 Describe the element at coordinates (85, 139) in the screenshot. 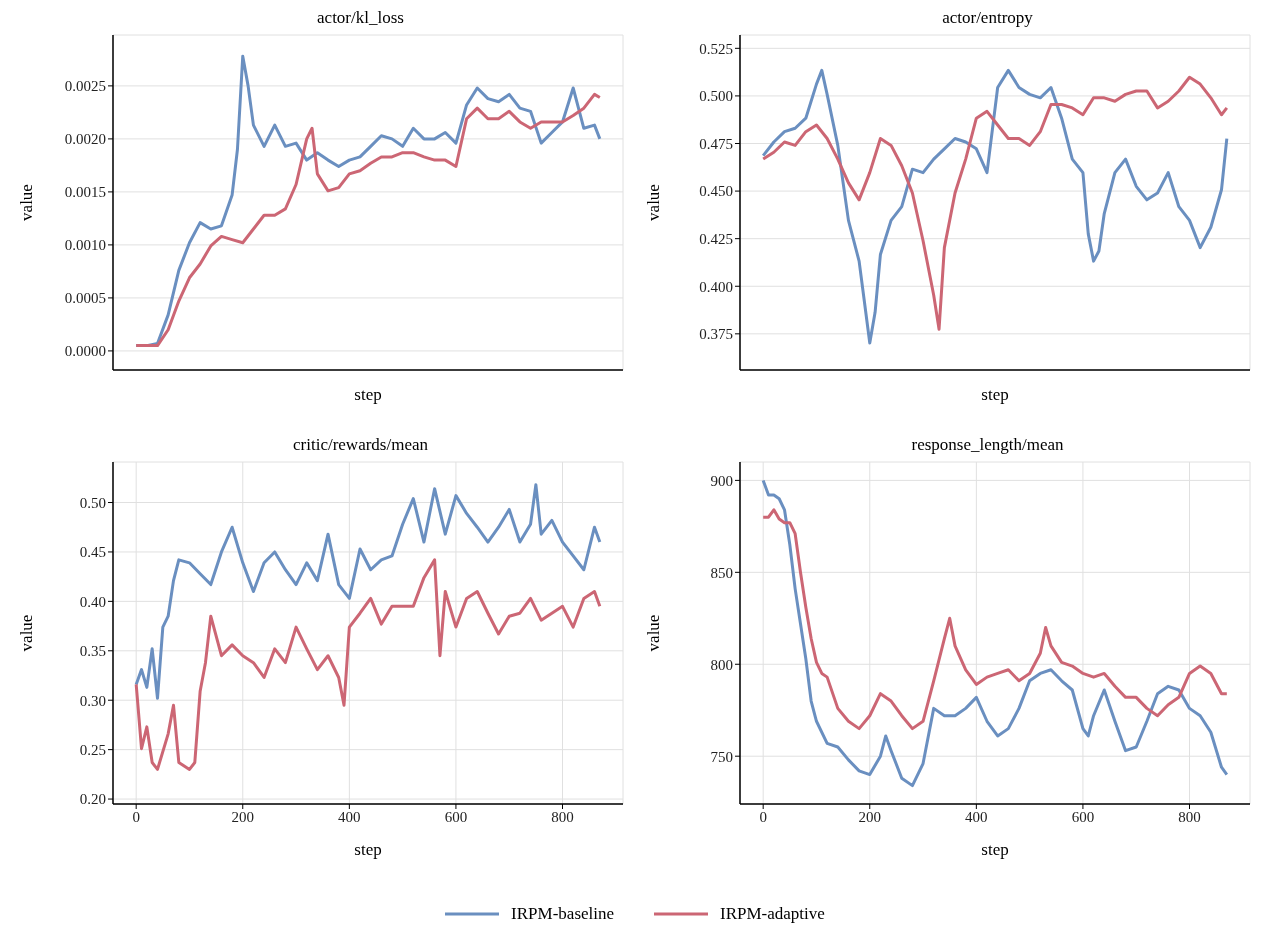

I see `y-tick-label: 0.0020` at that location.